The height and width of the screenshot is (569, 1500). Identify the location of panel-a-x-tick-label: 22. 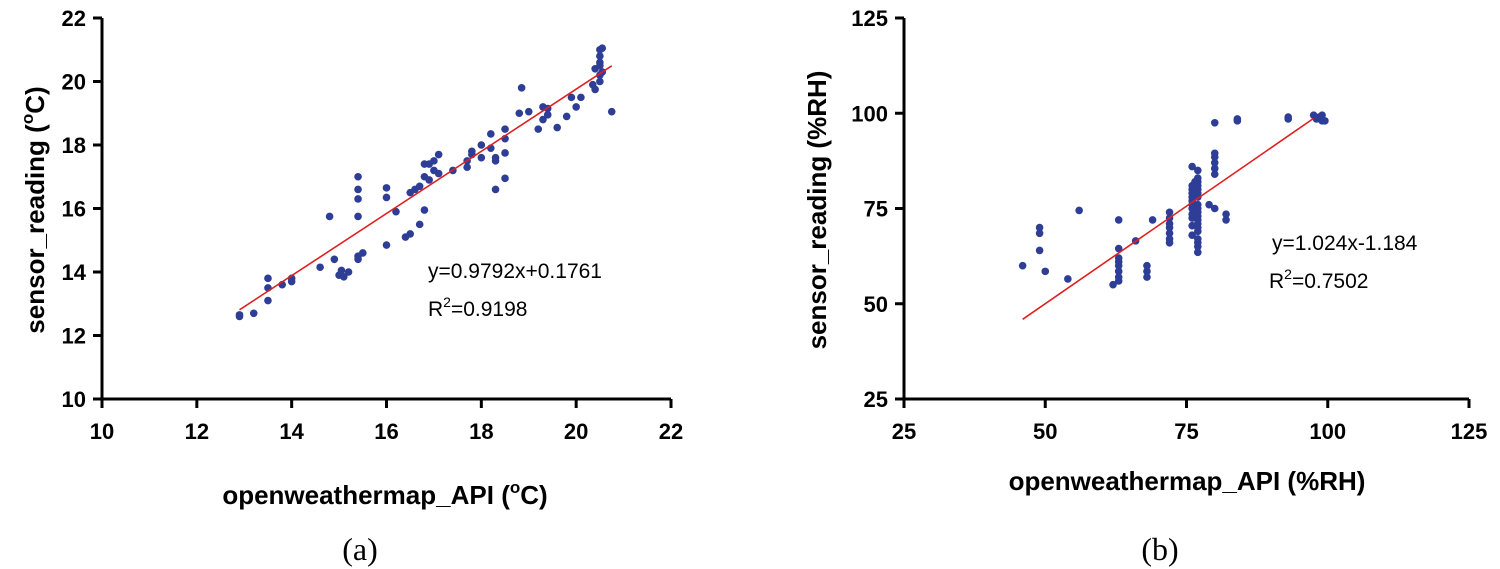
(671, 431).